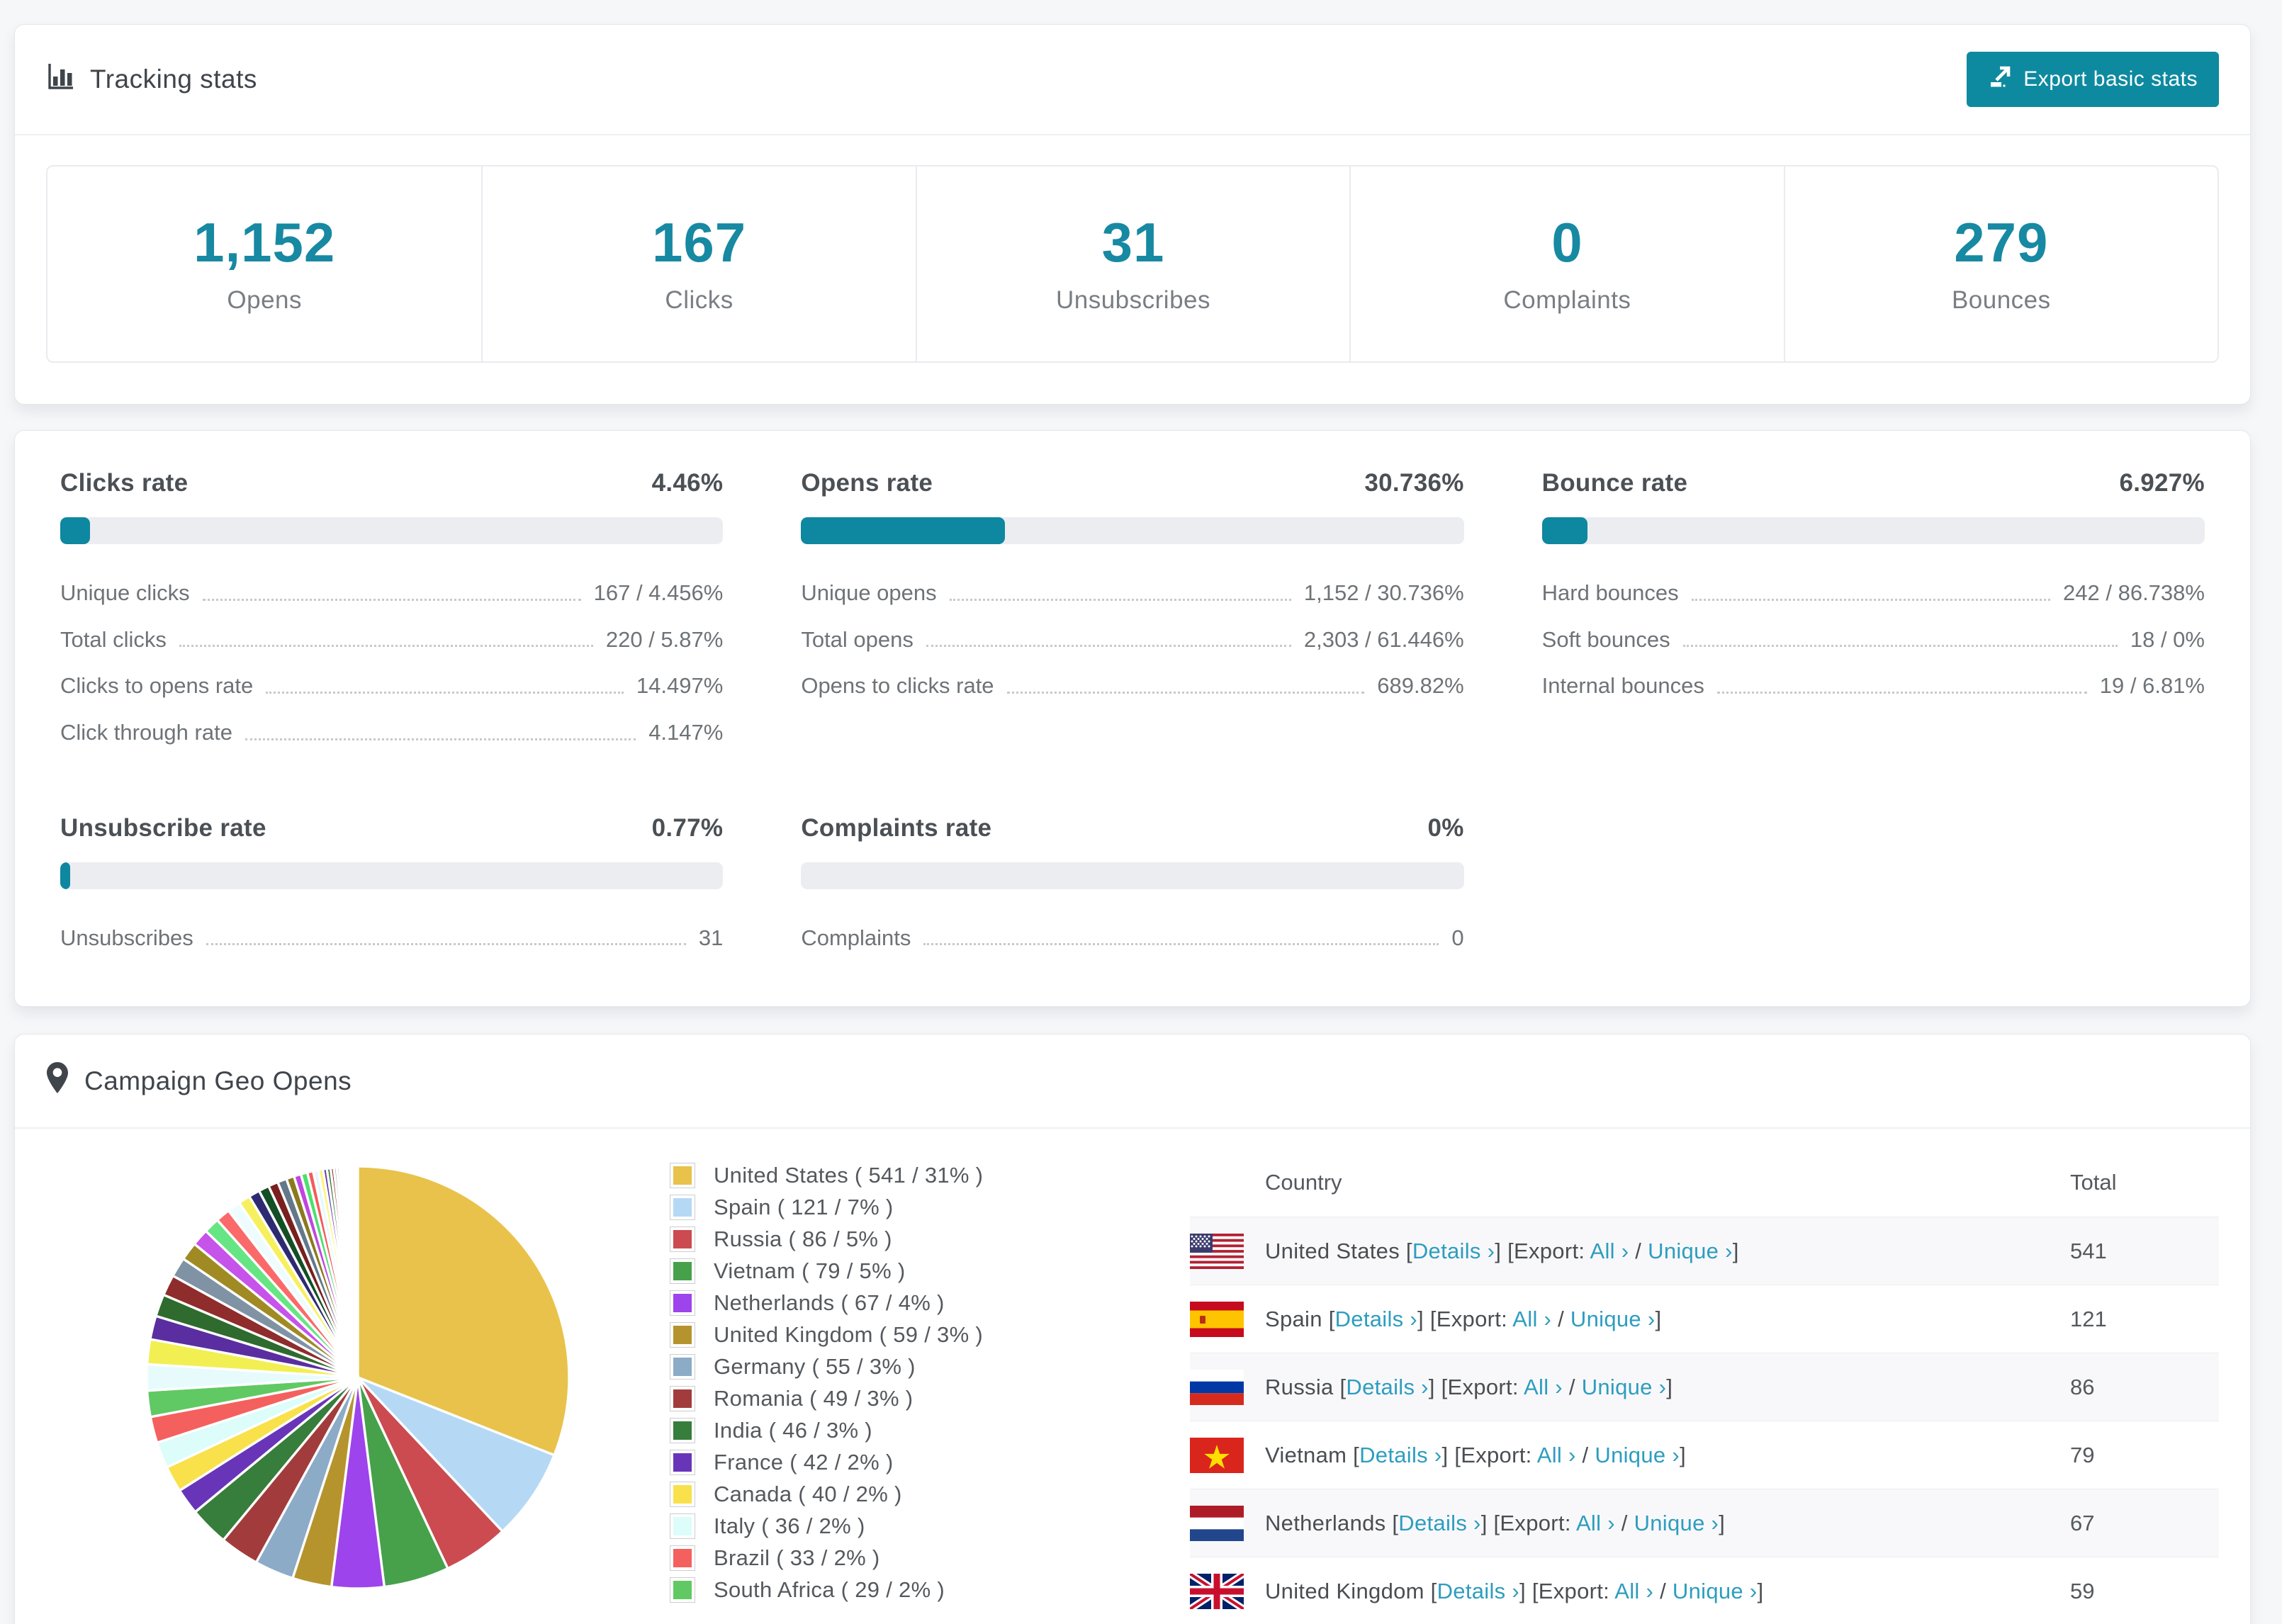 The width and height of the screenshot is (2282, 1624). I want to click on rate-detail-label: Internal bounces, so click(1623, 686).